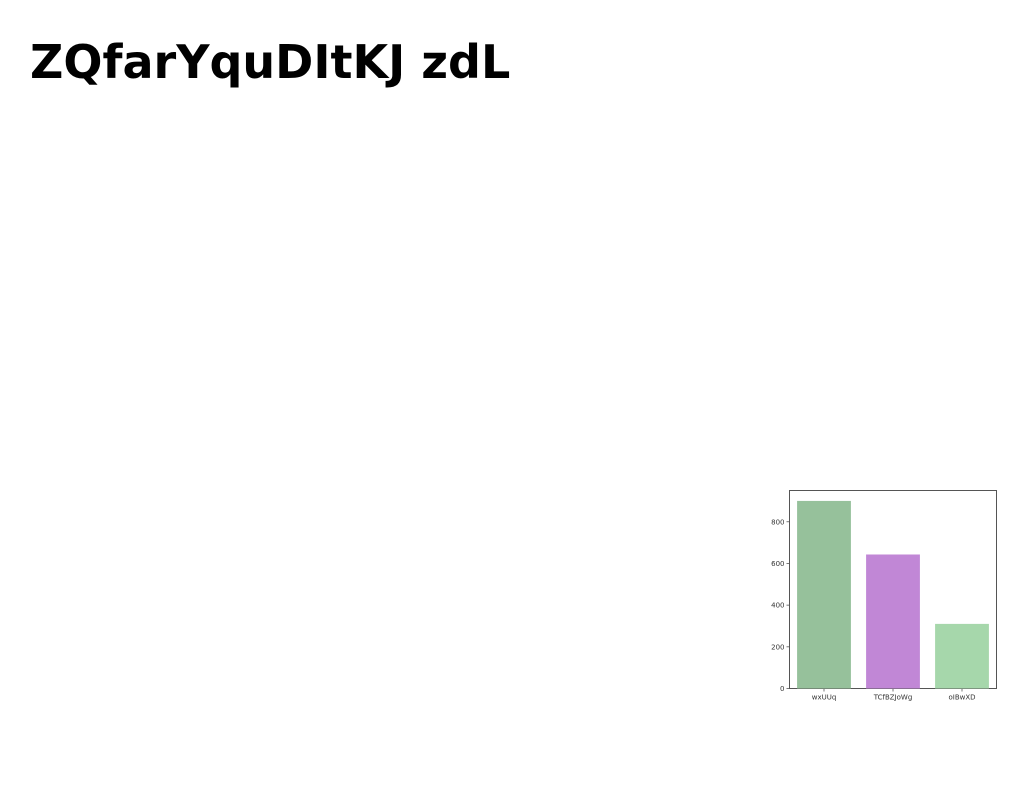  What do you see at coordinates (824, 594) in the screenshot?
I see `bar-wxUUq` at bounding box center [824, 594].